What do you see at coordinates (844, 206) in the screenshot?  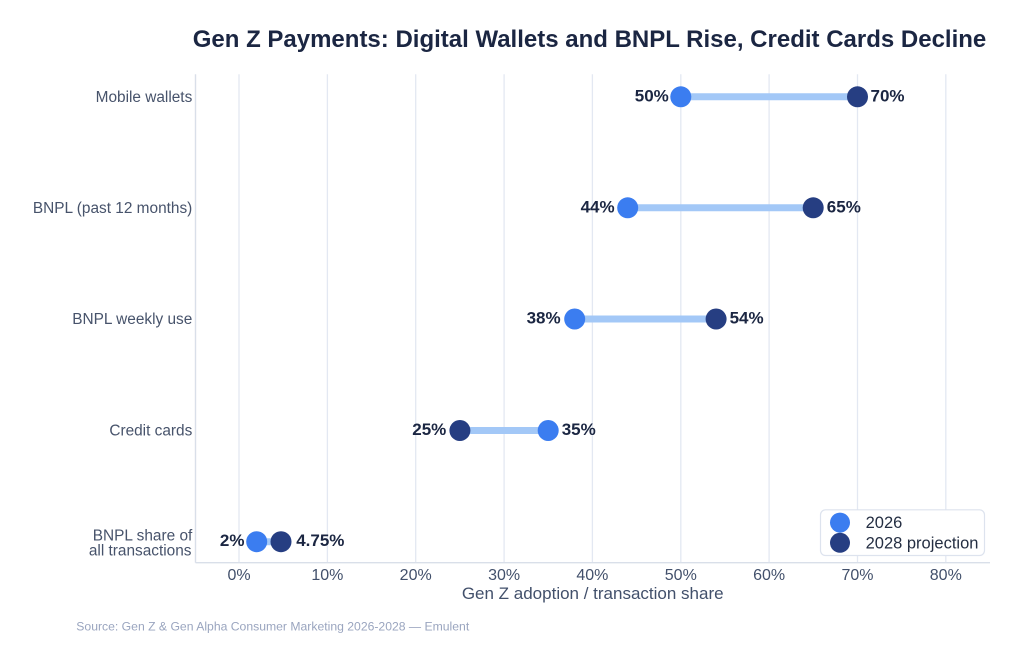 I see `svg-text: 65%` at bounding box center [844, 206].